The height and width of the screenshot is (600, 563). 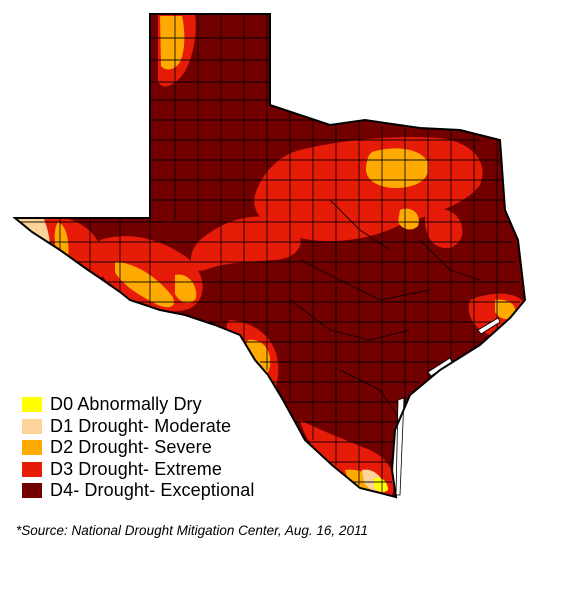 I want to click on legend-swatch-d2, so click(x=32, y=447).